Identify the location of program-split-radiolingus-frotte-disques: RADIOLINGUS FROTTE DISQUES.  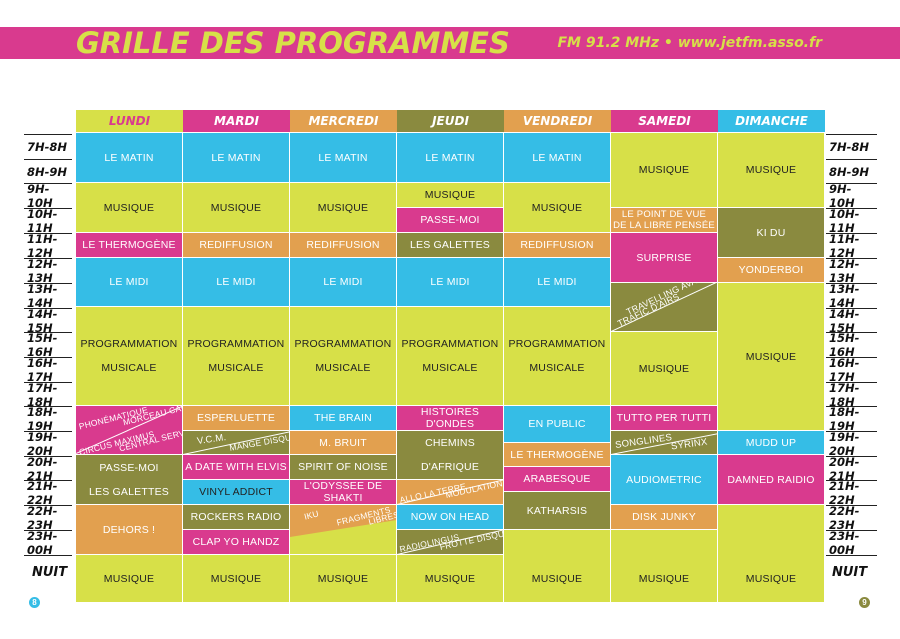
(450, 542).